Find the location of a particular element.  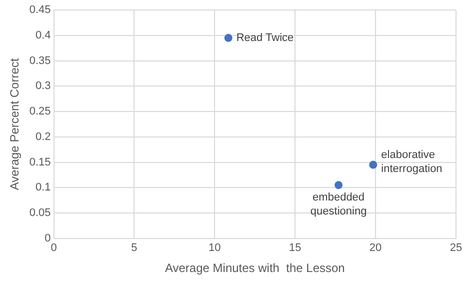

y-tick-label: 0 is located at coordinates (47, 238).